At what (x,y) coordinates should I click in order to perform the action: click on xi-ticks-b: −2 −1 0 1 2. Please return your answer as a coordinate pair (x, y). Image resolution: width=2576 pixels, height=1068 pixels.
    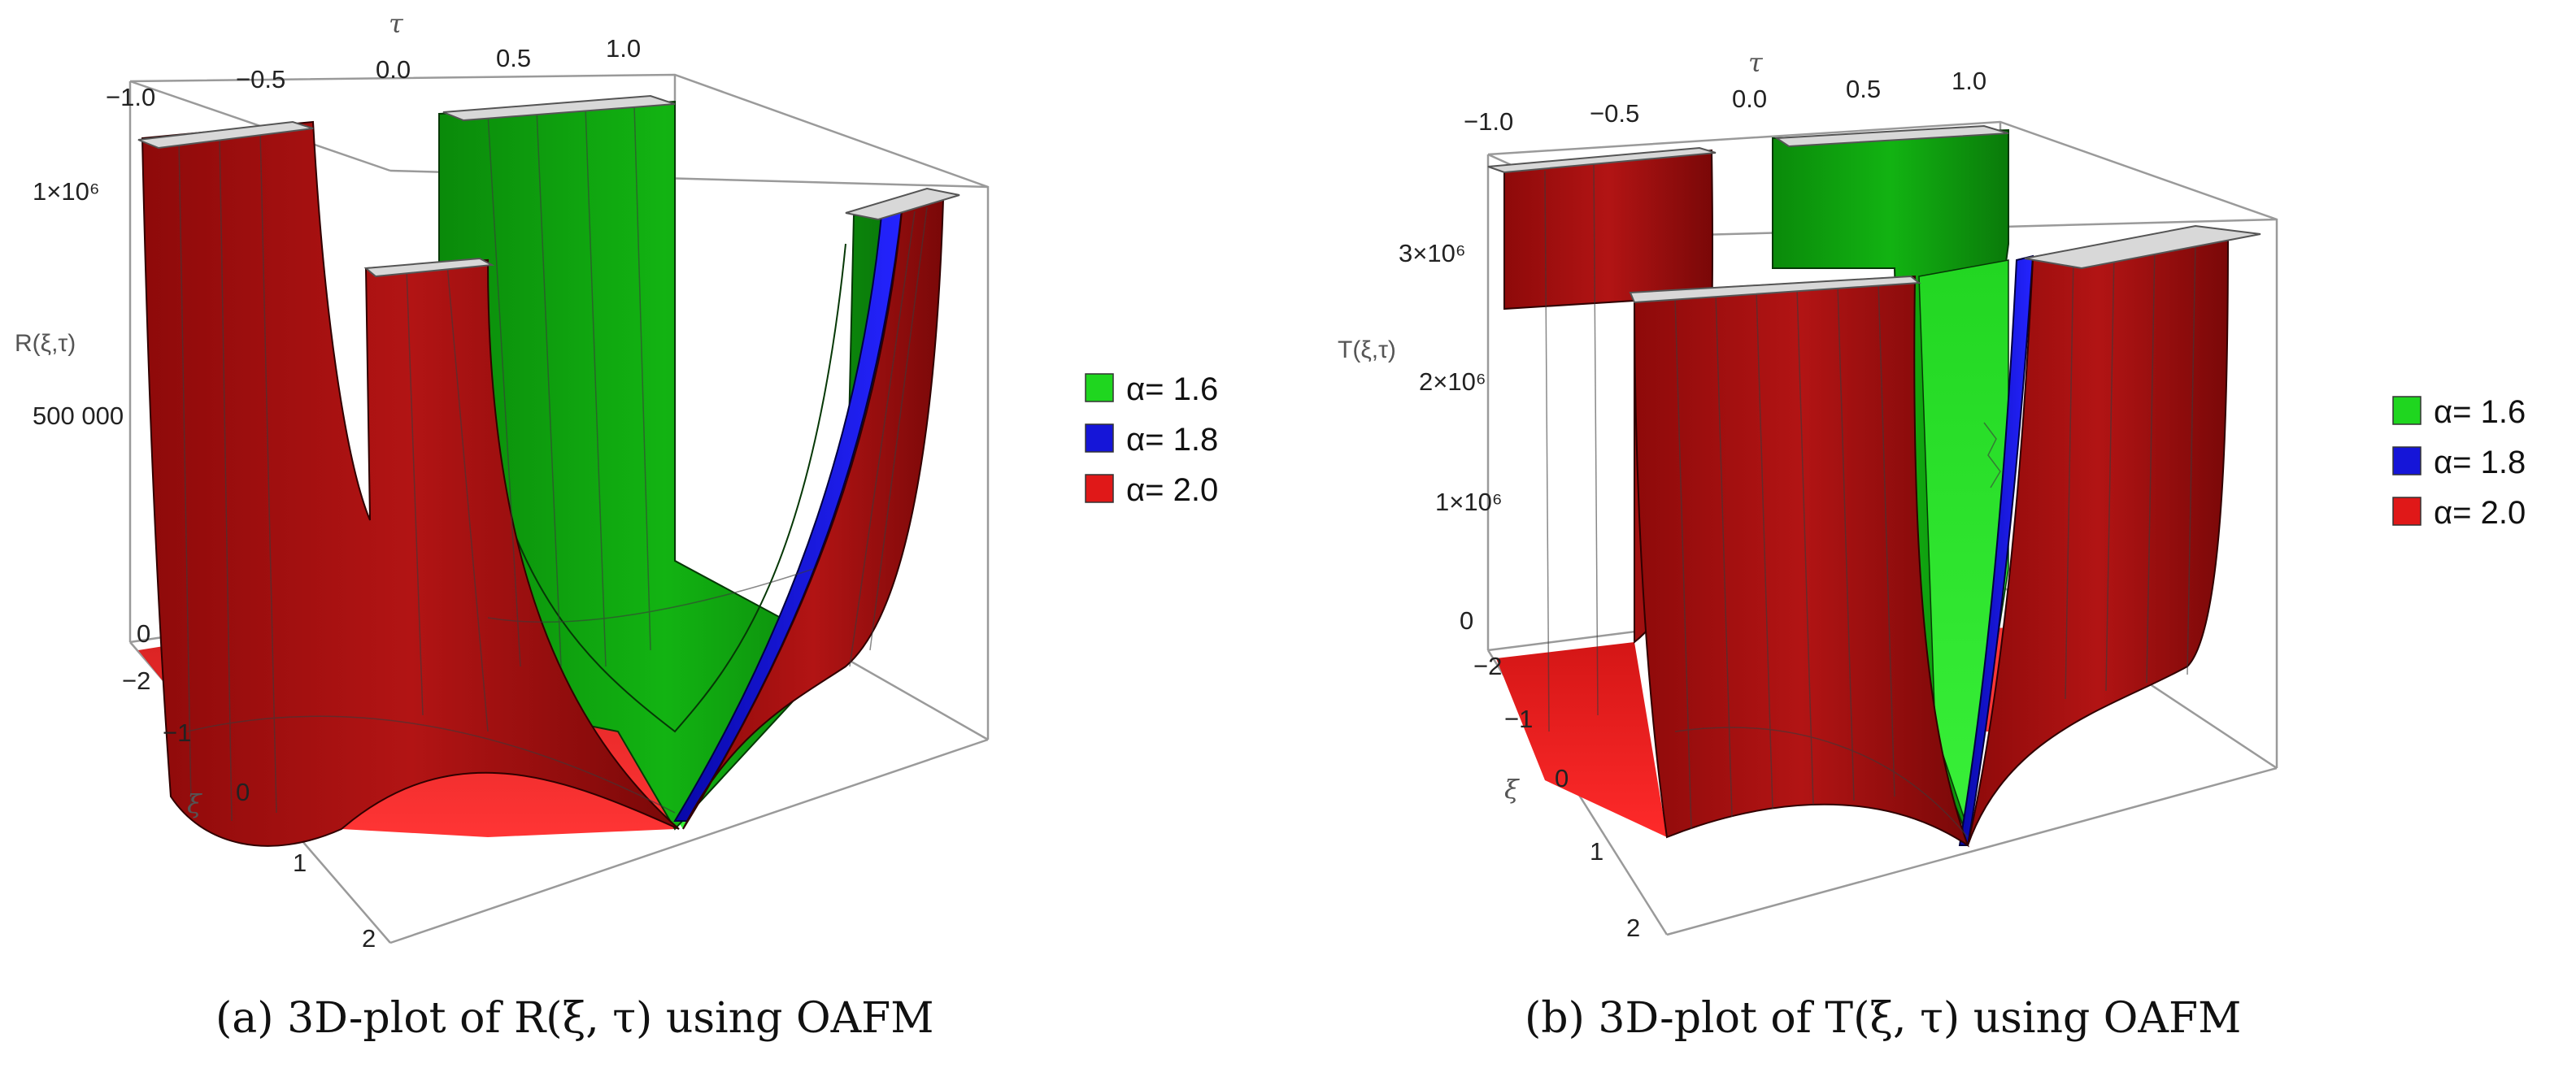
    Looking at the image, I should click on (1557, 797).